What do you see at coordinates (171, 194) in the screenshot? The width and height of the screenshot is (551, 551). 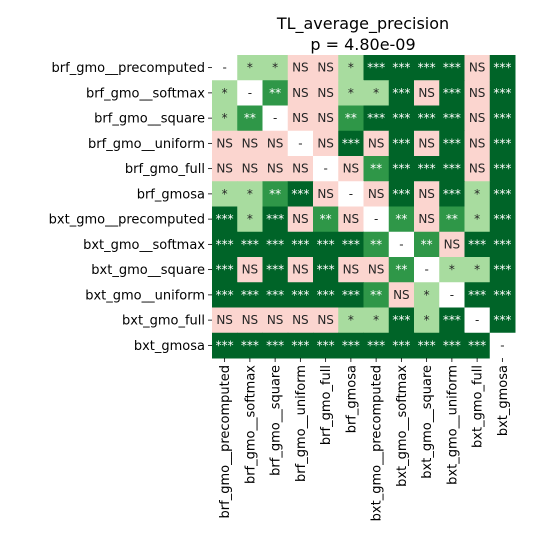 I see `row-label: brf_gmosa` at bounding box center [171, 194].